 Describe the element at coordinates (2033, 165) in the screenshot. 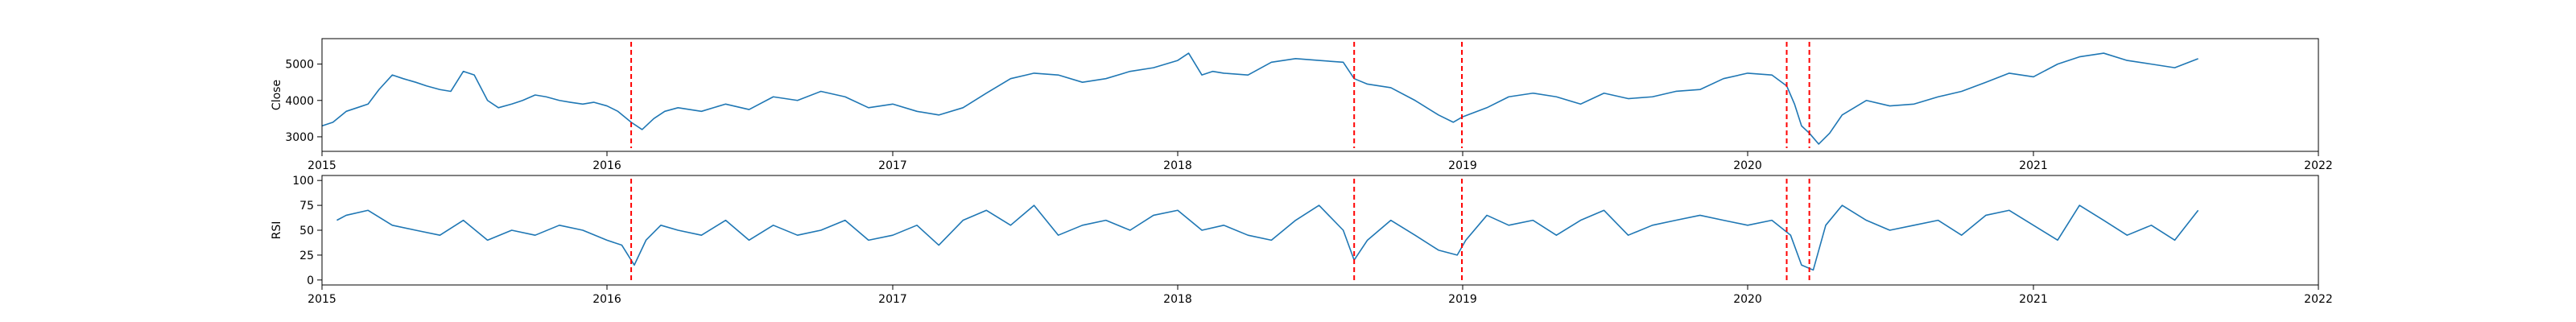

I see `close-x-tick-label: 2021` at that location.